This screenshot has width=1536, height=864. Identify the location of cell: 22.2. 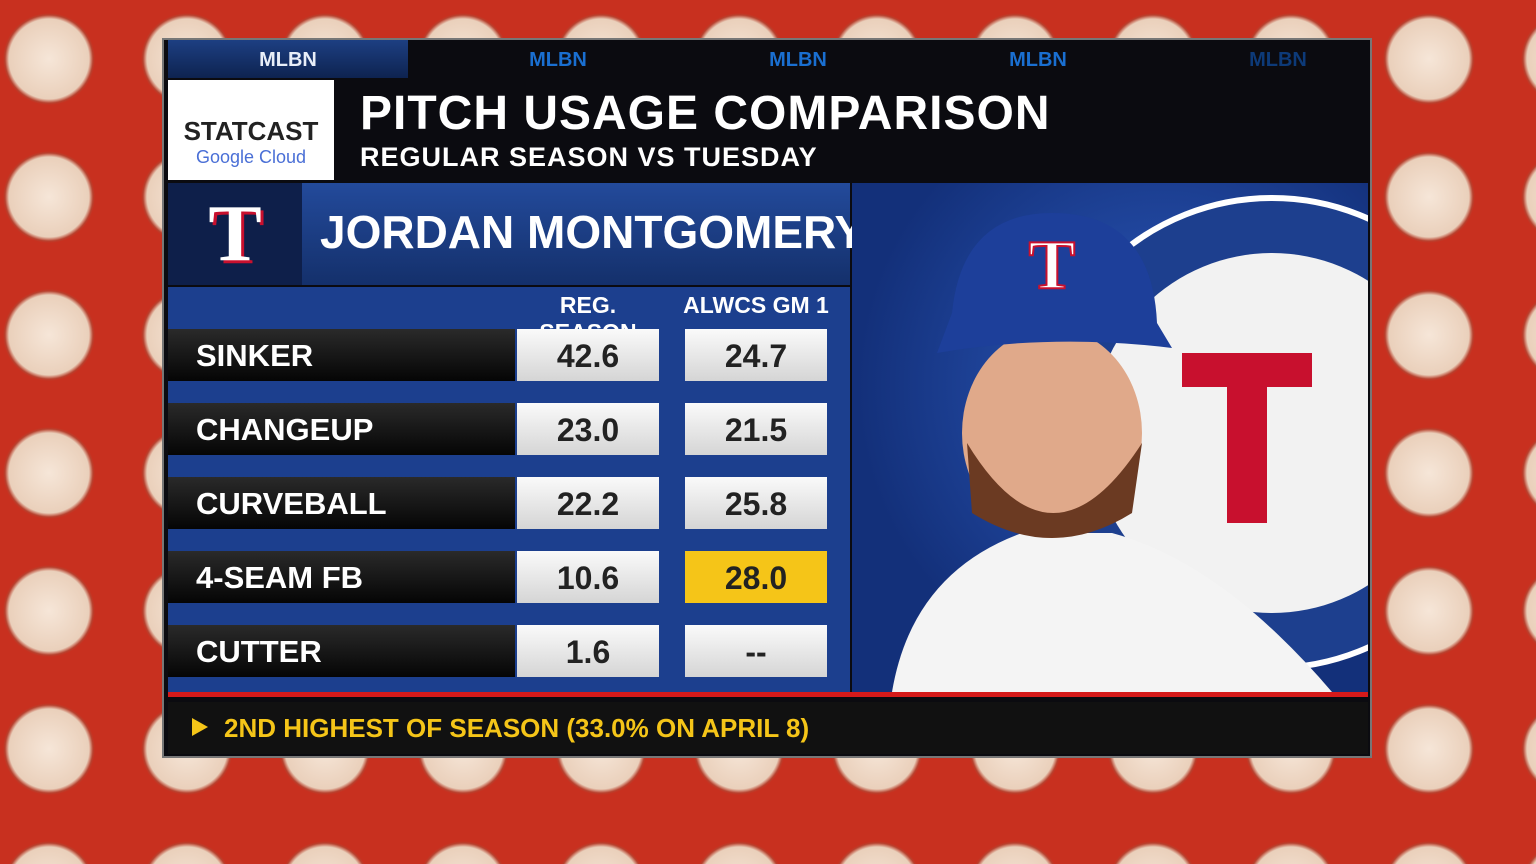
(588, 503).